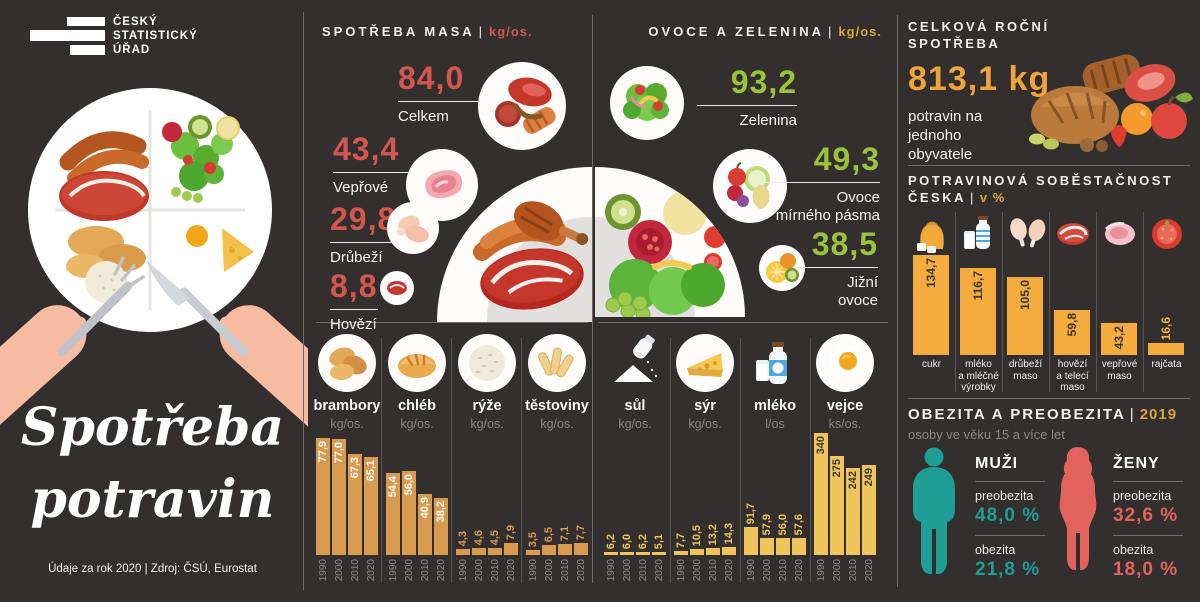 The image size is (1200, 602). Describe the element at coordinates (355, 504) in the screenshot. I see `brambory-bar-2010: 67,3` at that location.